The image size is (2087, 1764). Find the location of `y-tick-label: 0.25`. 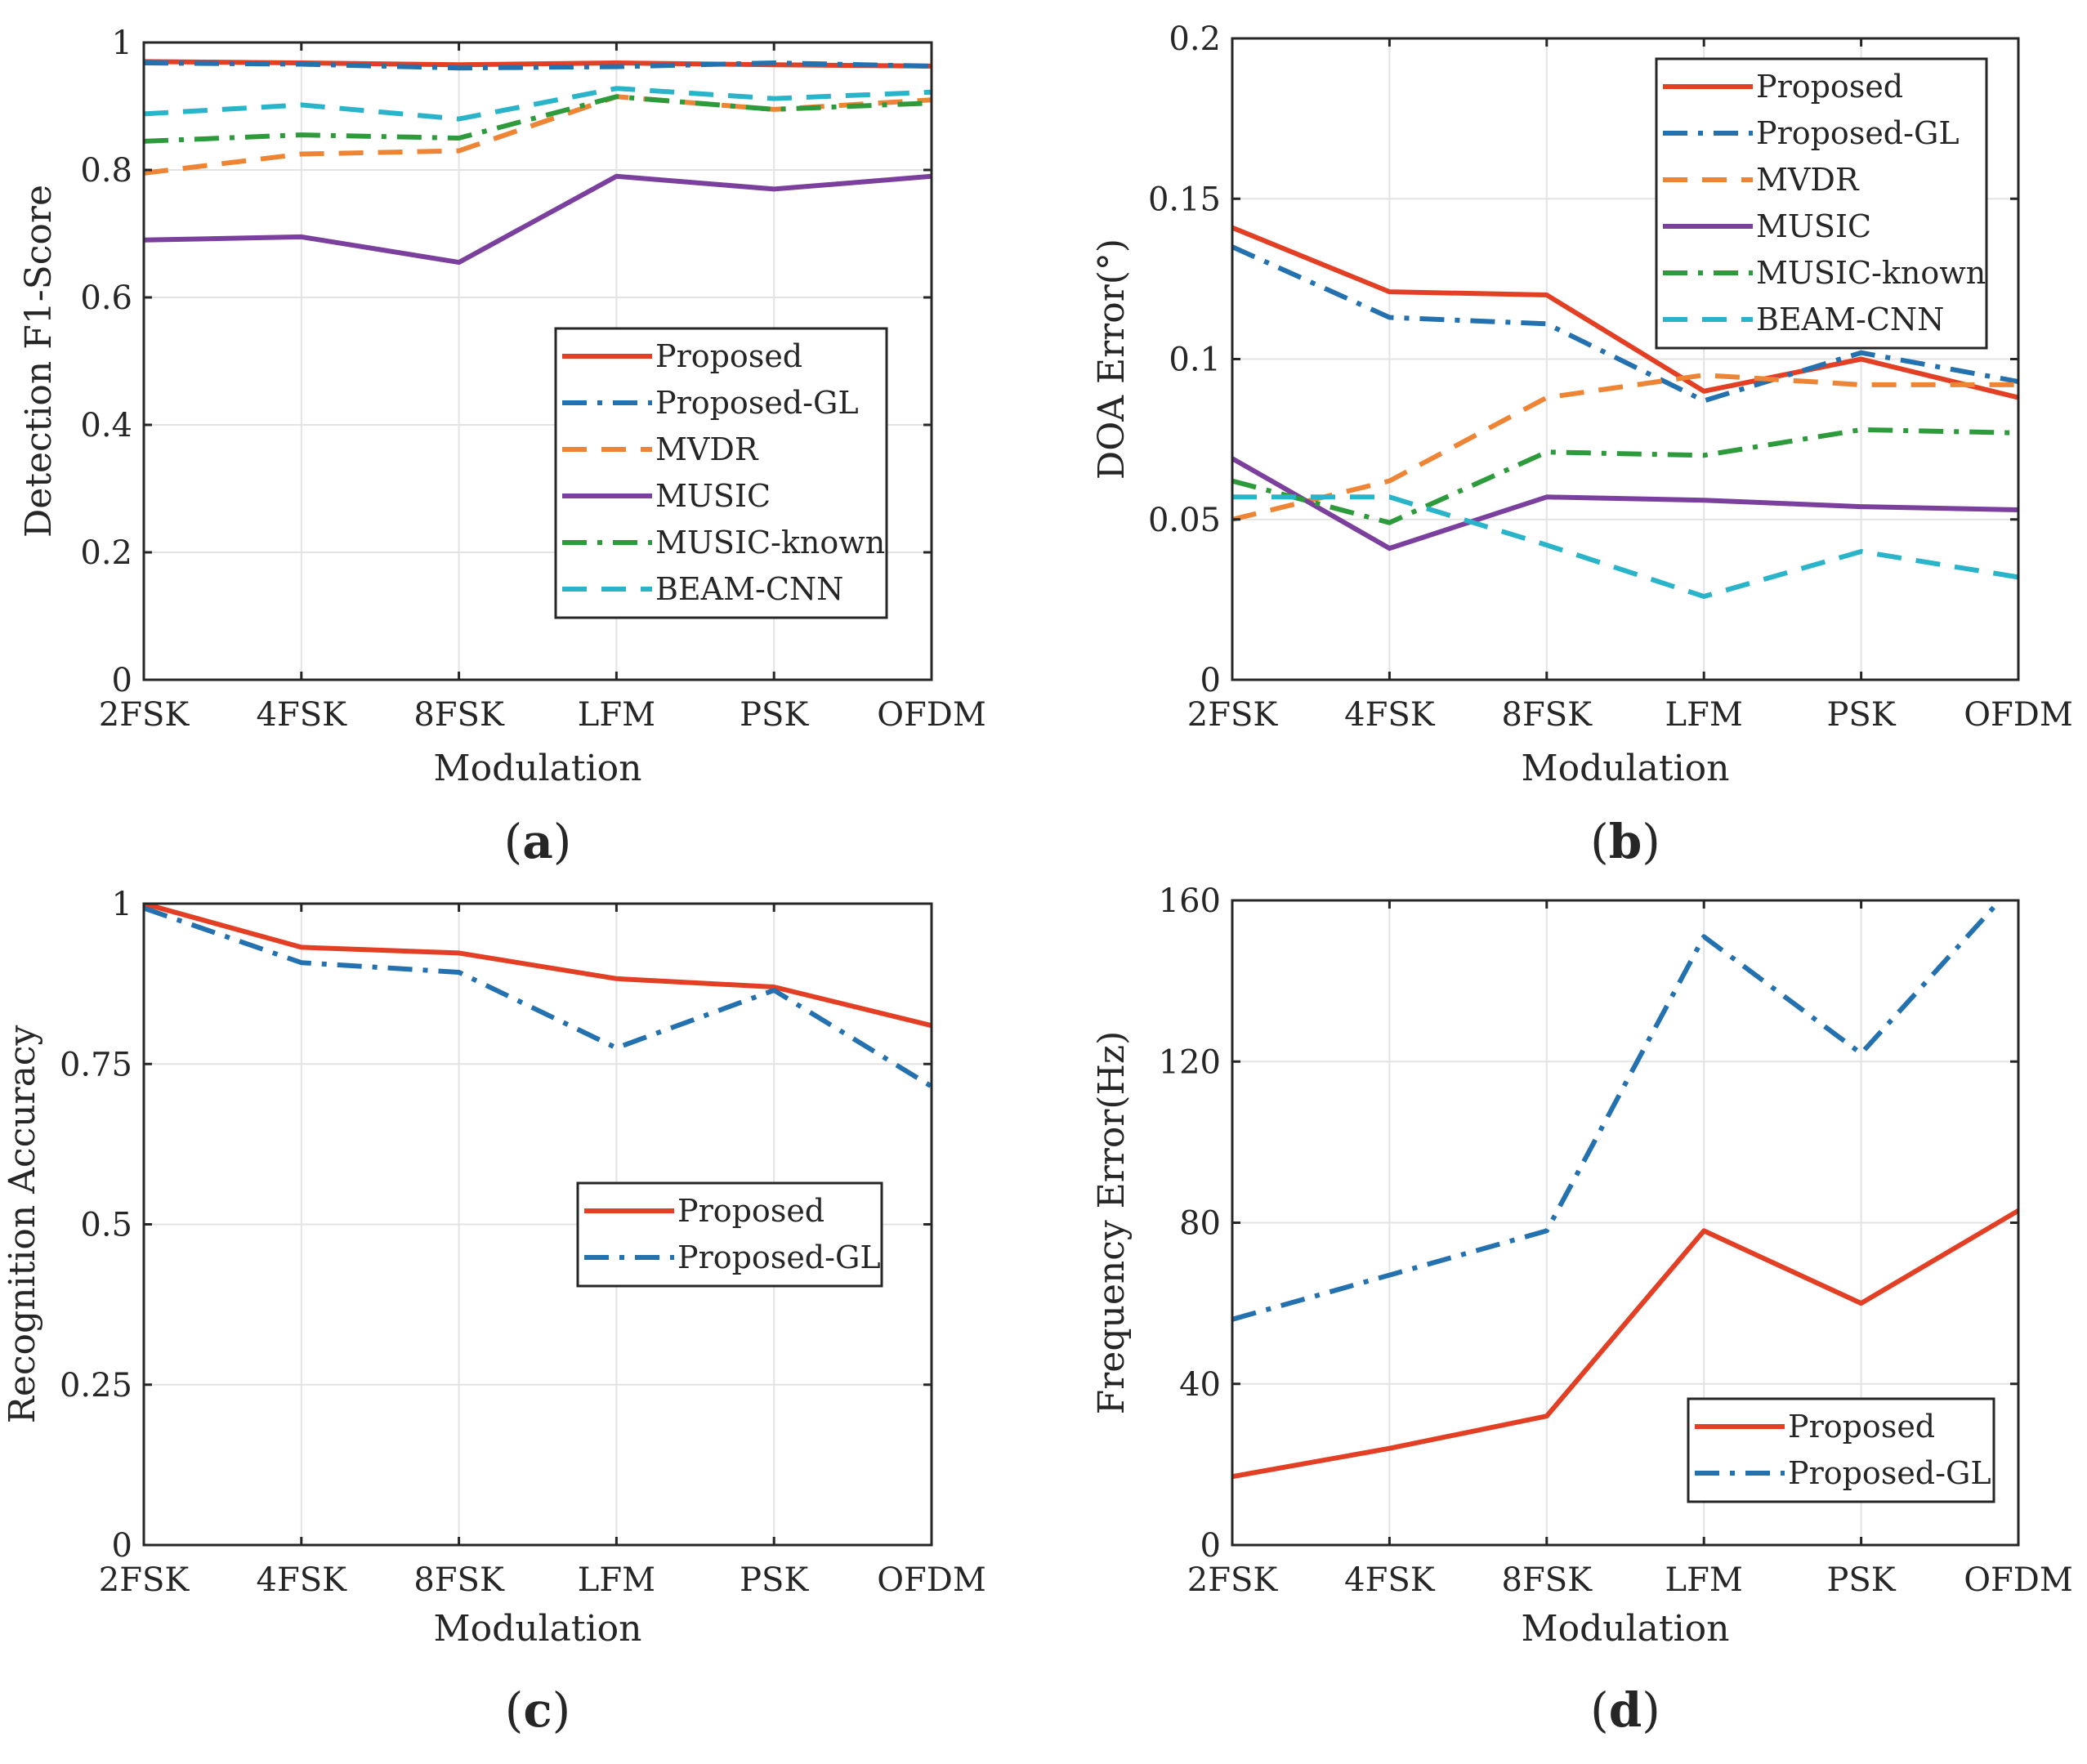

y-tick-label: 0.25 is located at coordinates (96, 1386).